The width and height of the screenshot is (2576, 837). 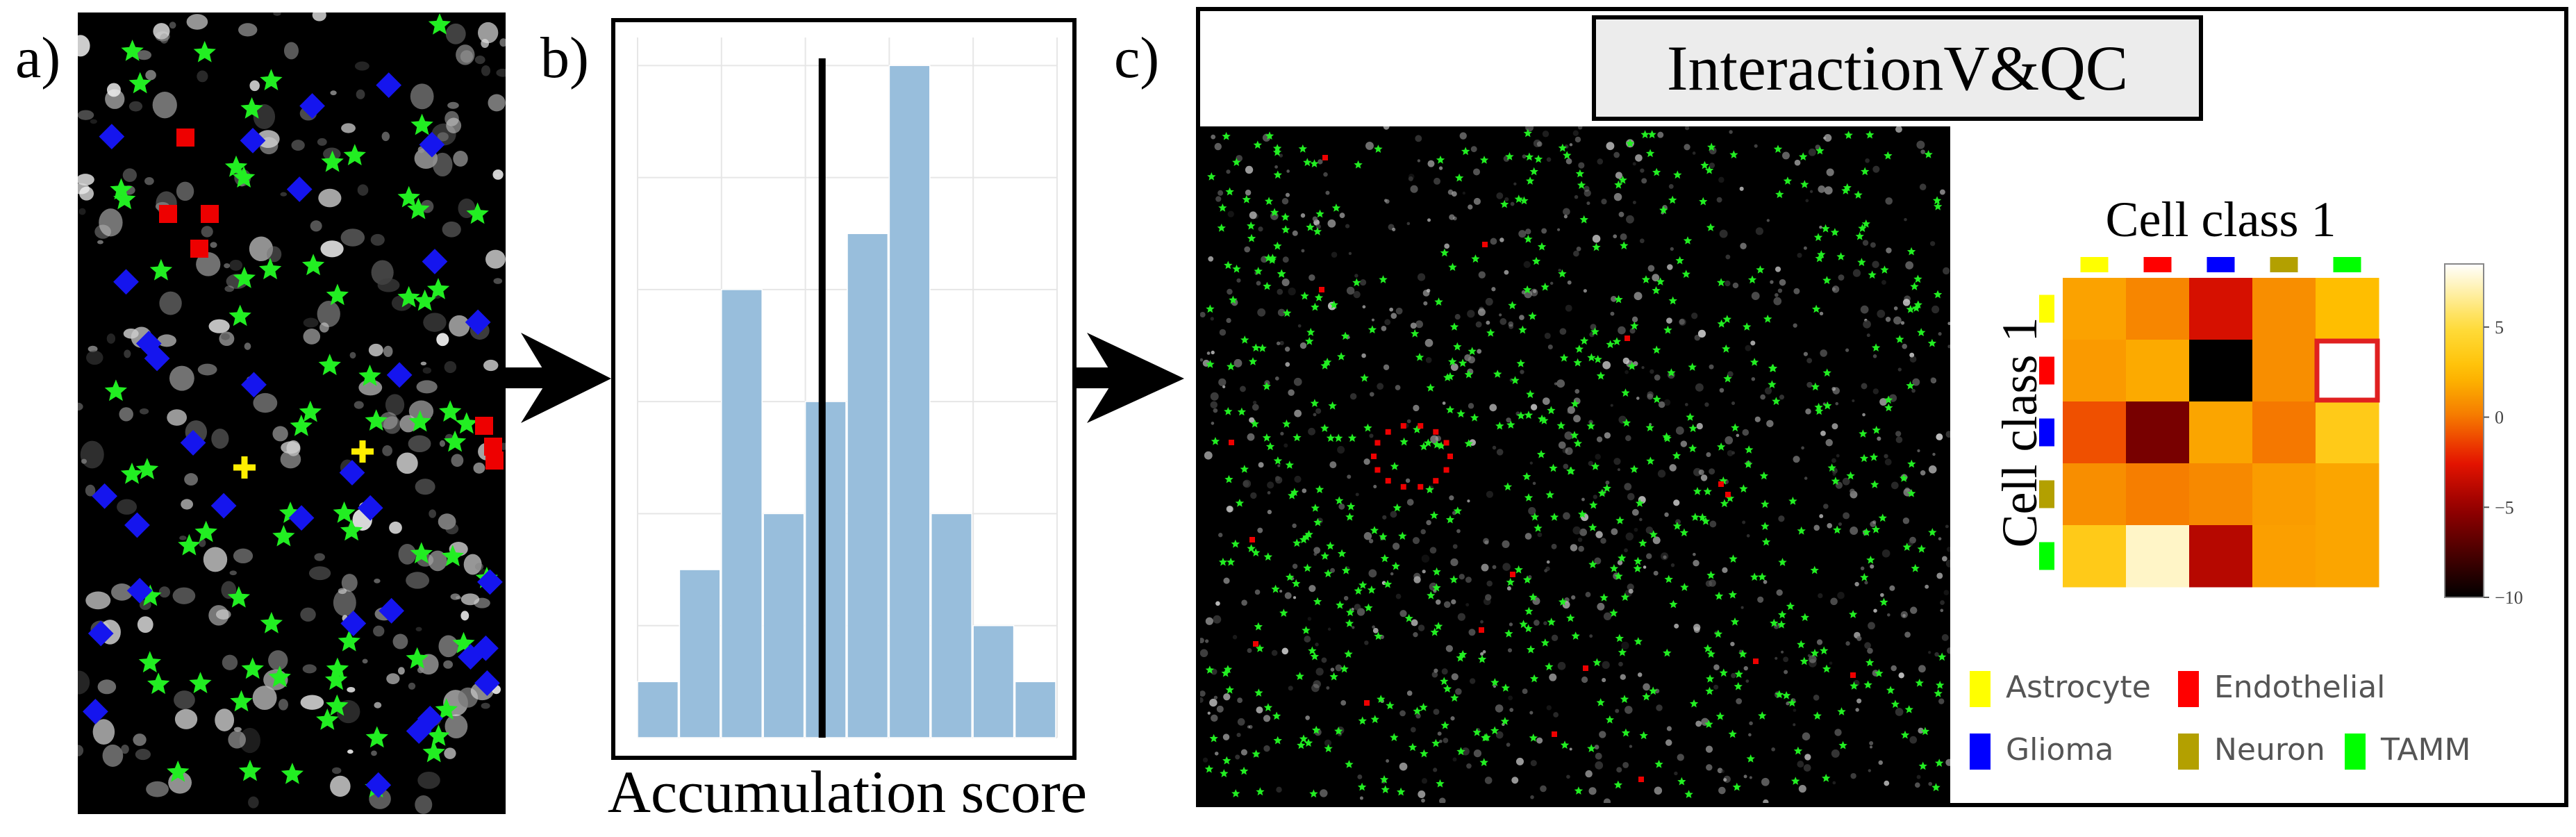 What do you see at coordinates (2221, 432) in the screenshot?
I see `heatmap-cell` at bounding box center [2221, 432].